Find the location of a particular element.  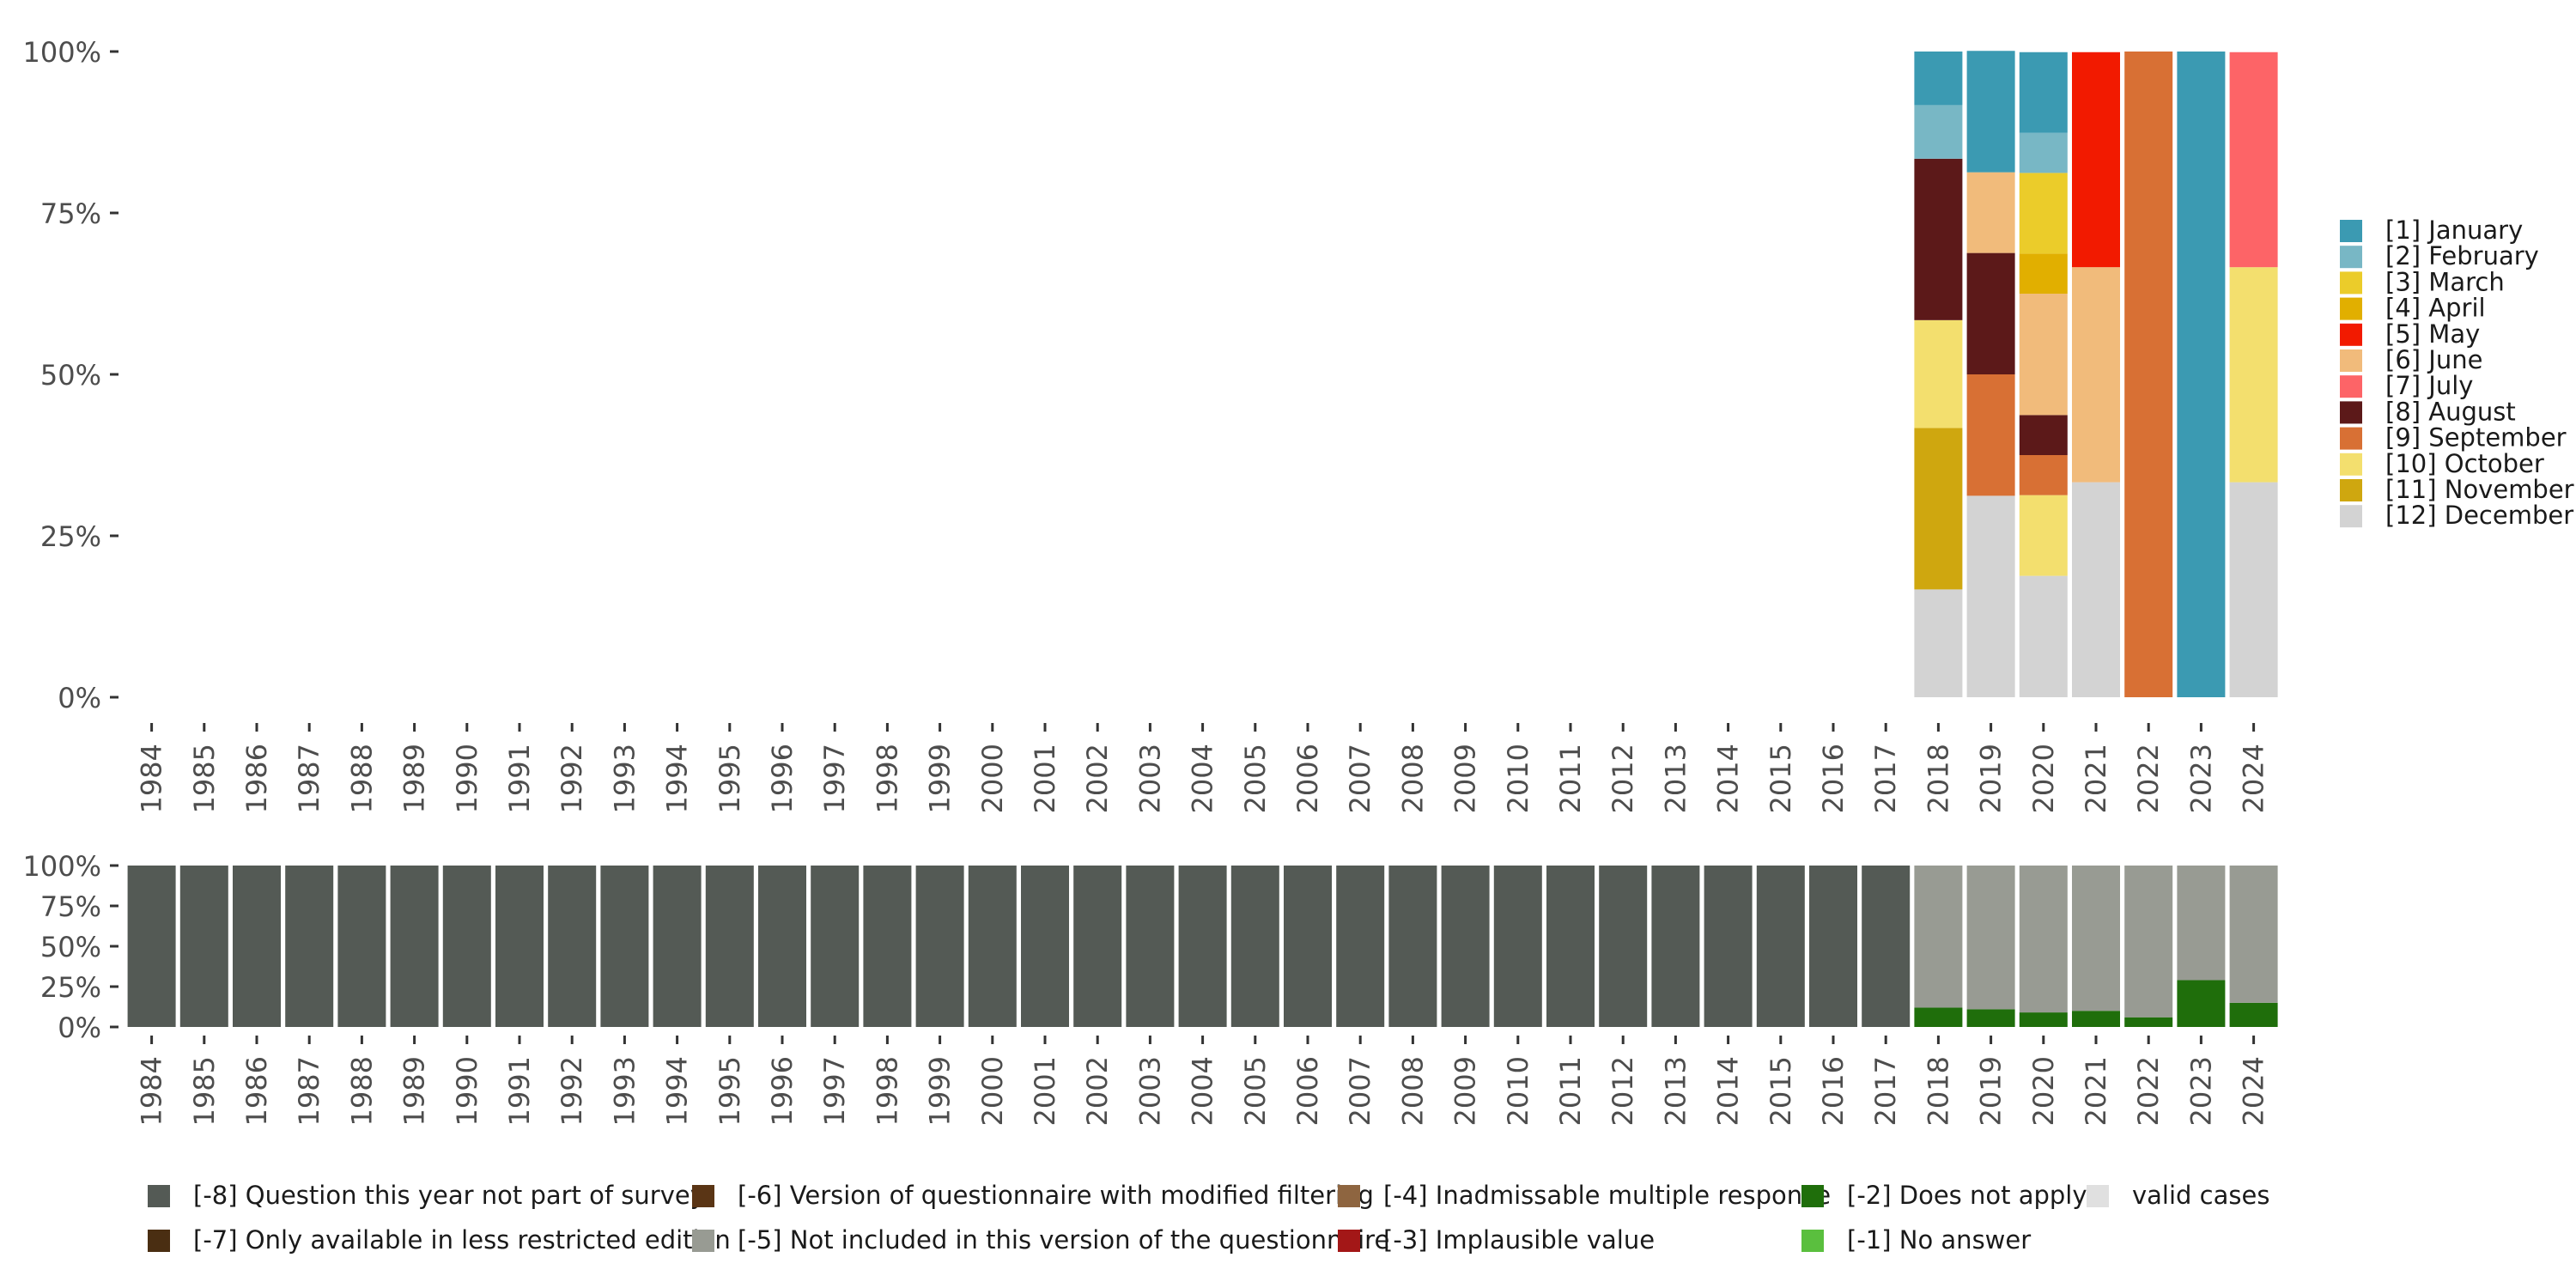

bar-segment-2024-10-october is located at coordinates (2253, 375).